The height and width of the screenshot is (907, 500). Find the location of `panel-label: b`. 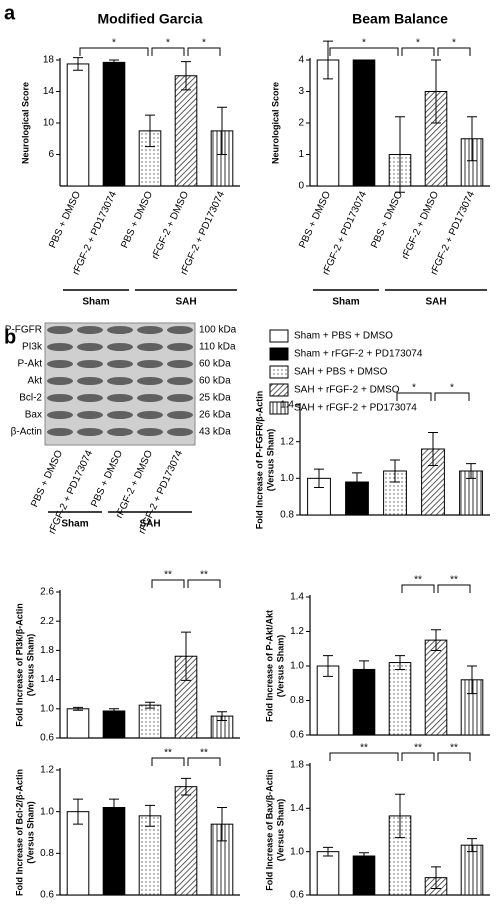

panel-label: b is located at coordinates (10, 337).